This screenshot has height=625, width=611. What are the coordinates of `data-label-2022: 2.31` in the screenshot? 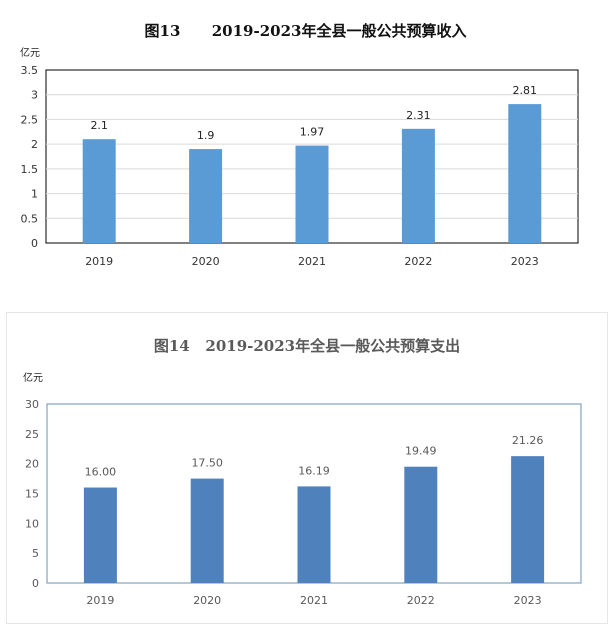 It's located at (418, 115).